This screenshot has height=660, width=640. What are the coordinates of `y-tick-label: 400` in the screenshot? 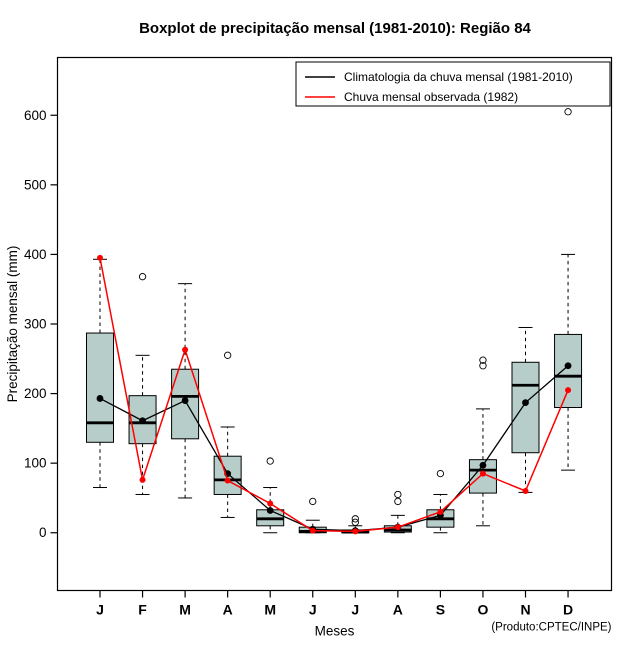 It's located at (35, 254).